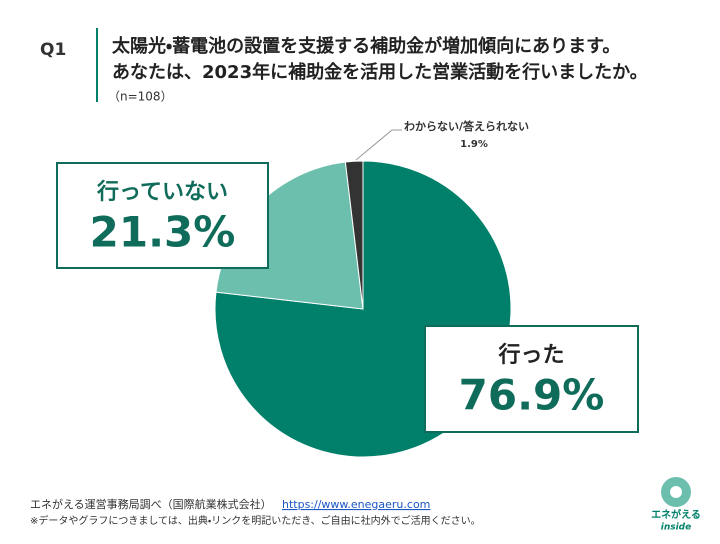  What do you see at coordinates (140, 97) in the screenshot?
I see `sample-note: （n=108）` at bounding box center [140, 97].